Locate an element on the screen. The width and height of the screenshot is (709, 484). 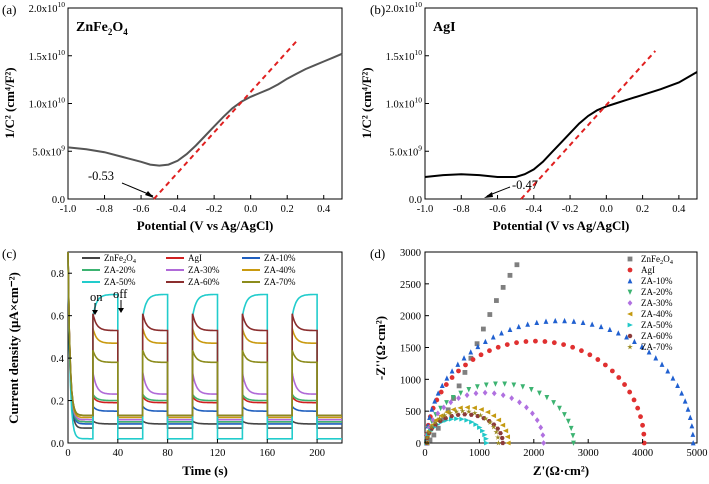
photocurrent-series-ZA-40% is located at coordinates (204, 335).